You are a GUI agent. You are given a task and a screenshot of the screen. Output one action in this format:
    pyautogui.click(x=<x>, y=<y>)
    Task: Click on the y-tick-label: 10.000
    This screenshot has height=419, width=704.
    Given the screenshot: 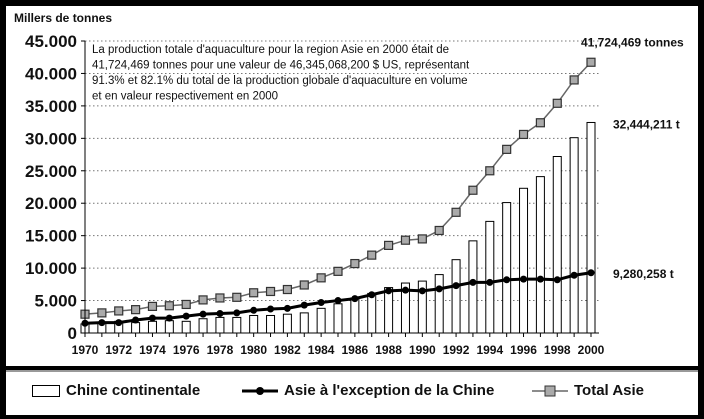 What is the action you would take?
    pyautogui.click(x=51, y=268)
    